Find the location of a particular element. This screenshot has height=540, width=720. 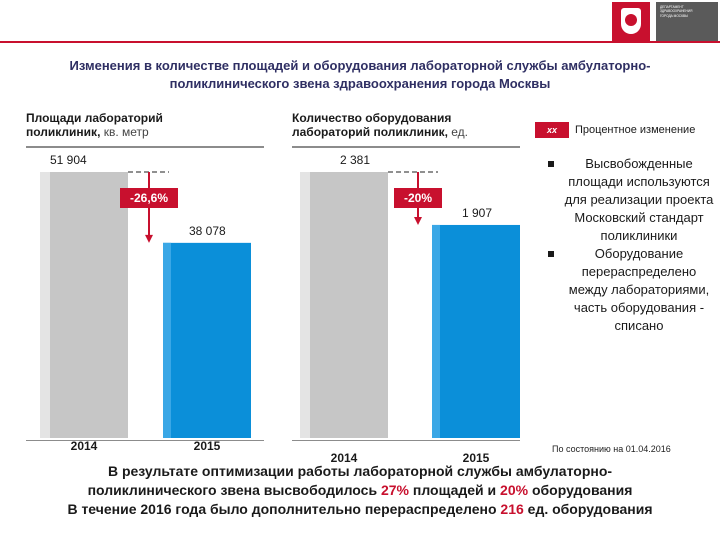

change-label: -20% is located at coordinates (418, 198).